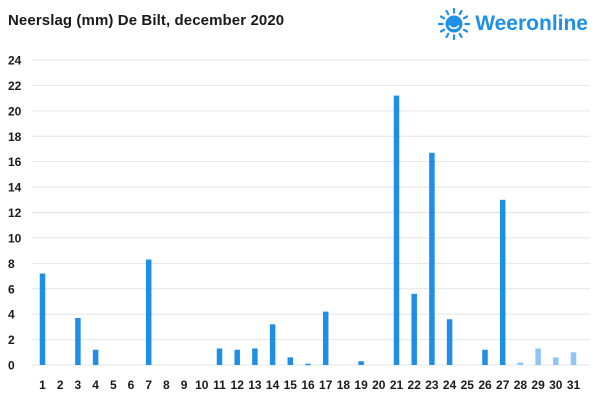 This screenshot has height=400, width=600. What do you see at coordinates (15, 86) in the screenshot?
I see `y-tick-label: 22` at bounding box center [15, 86].